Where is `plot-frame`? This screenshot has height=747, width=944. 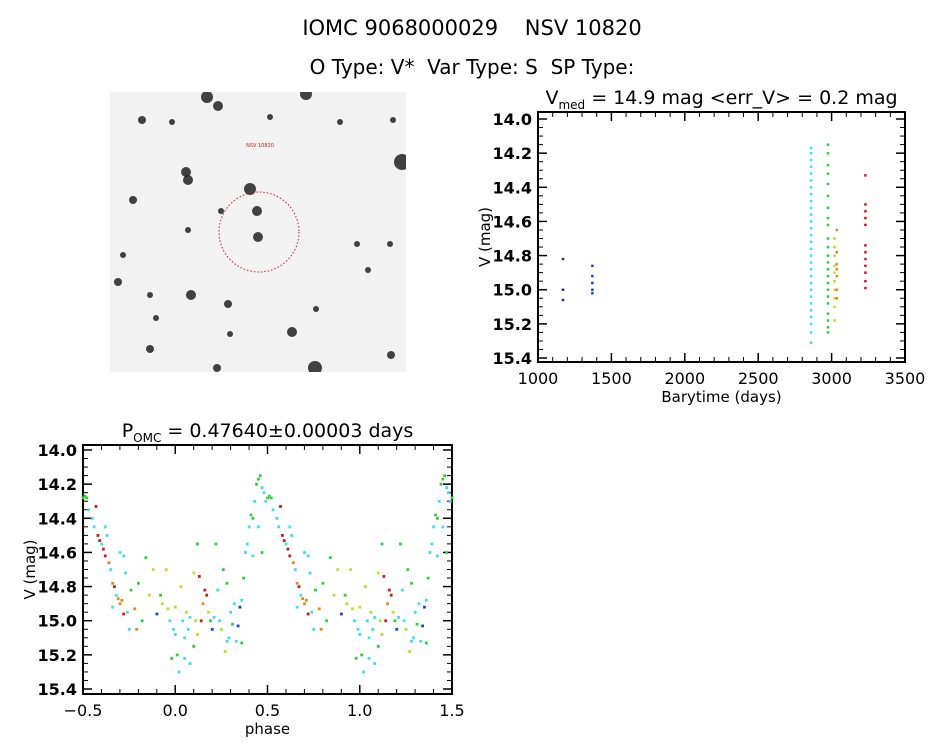 plot-frame is located at coordinates (721, 237).